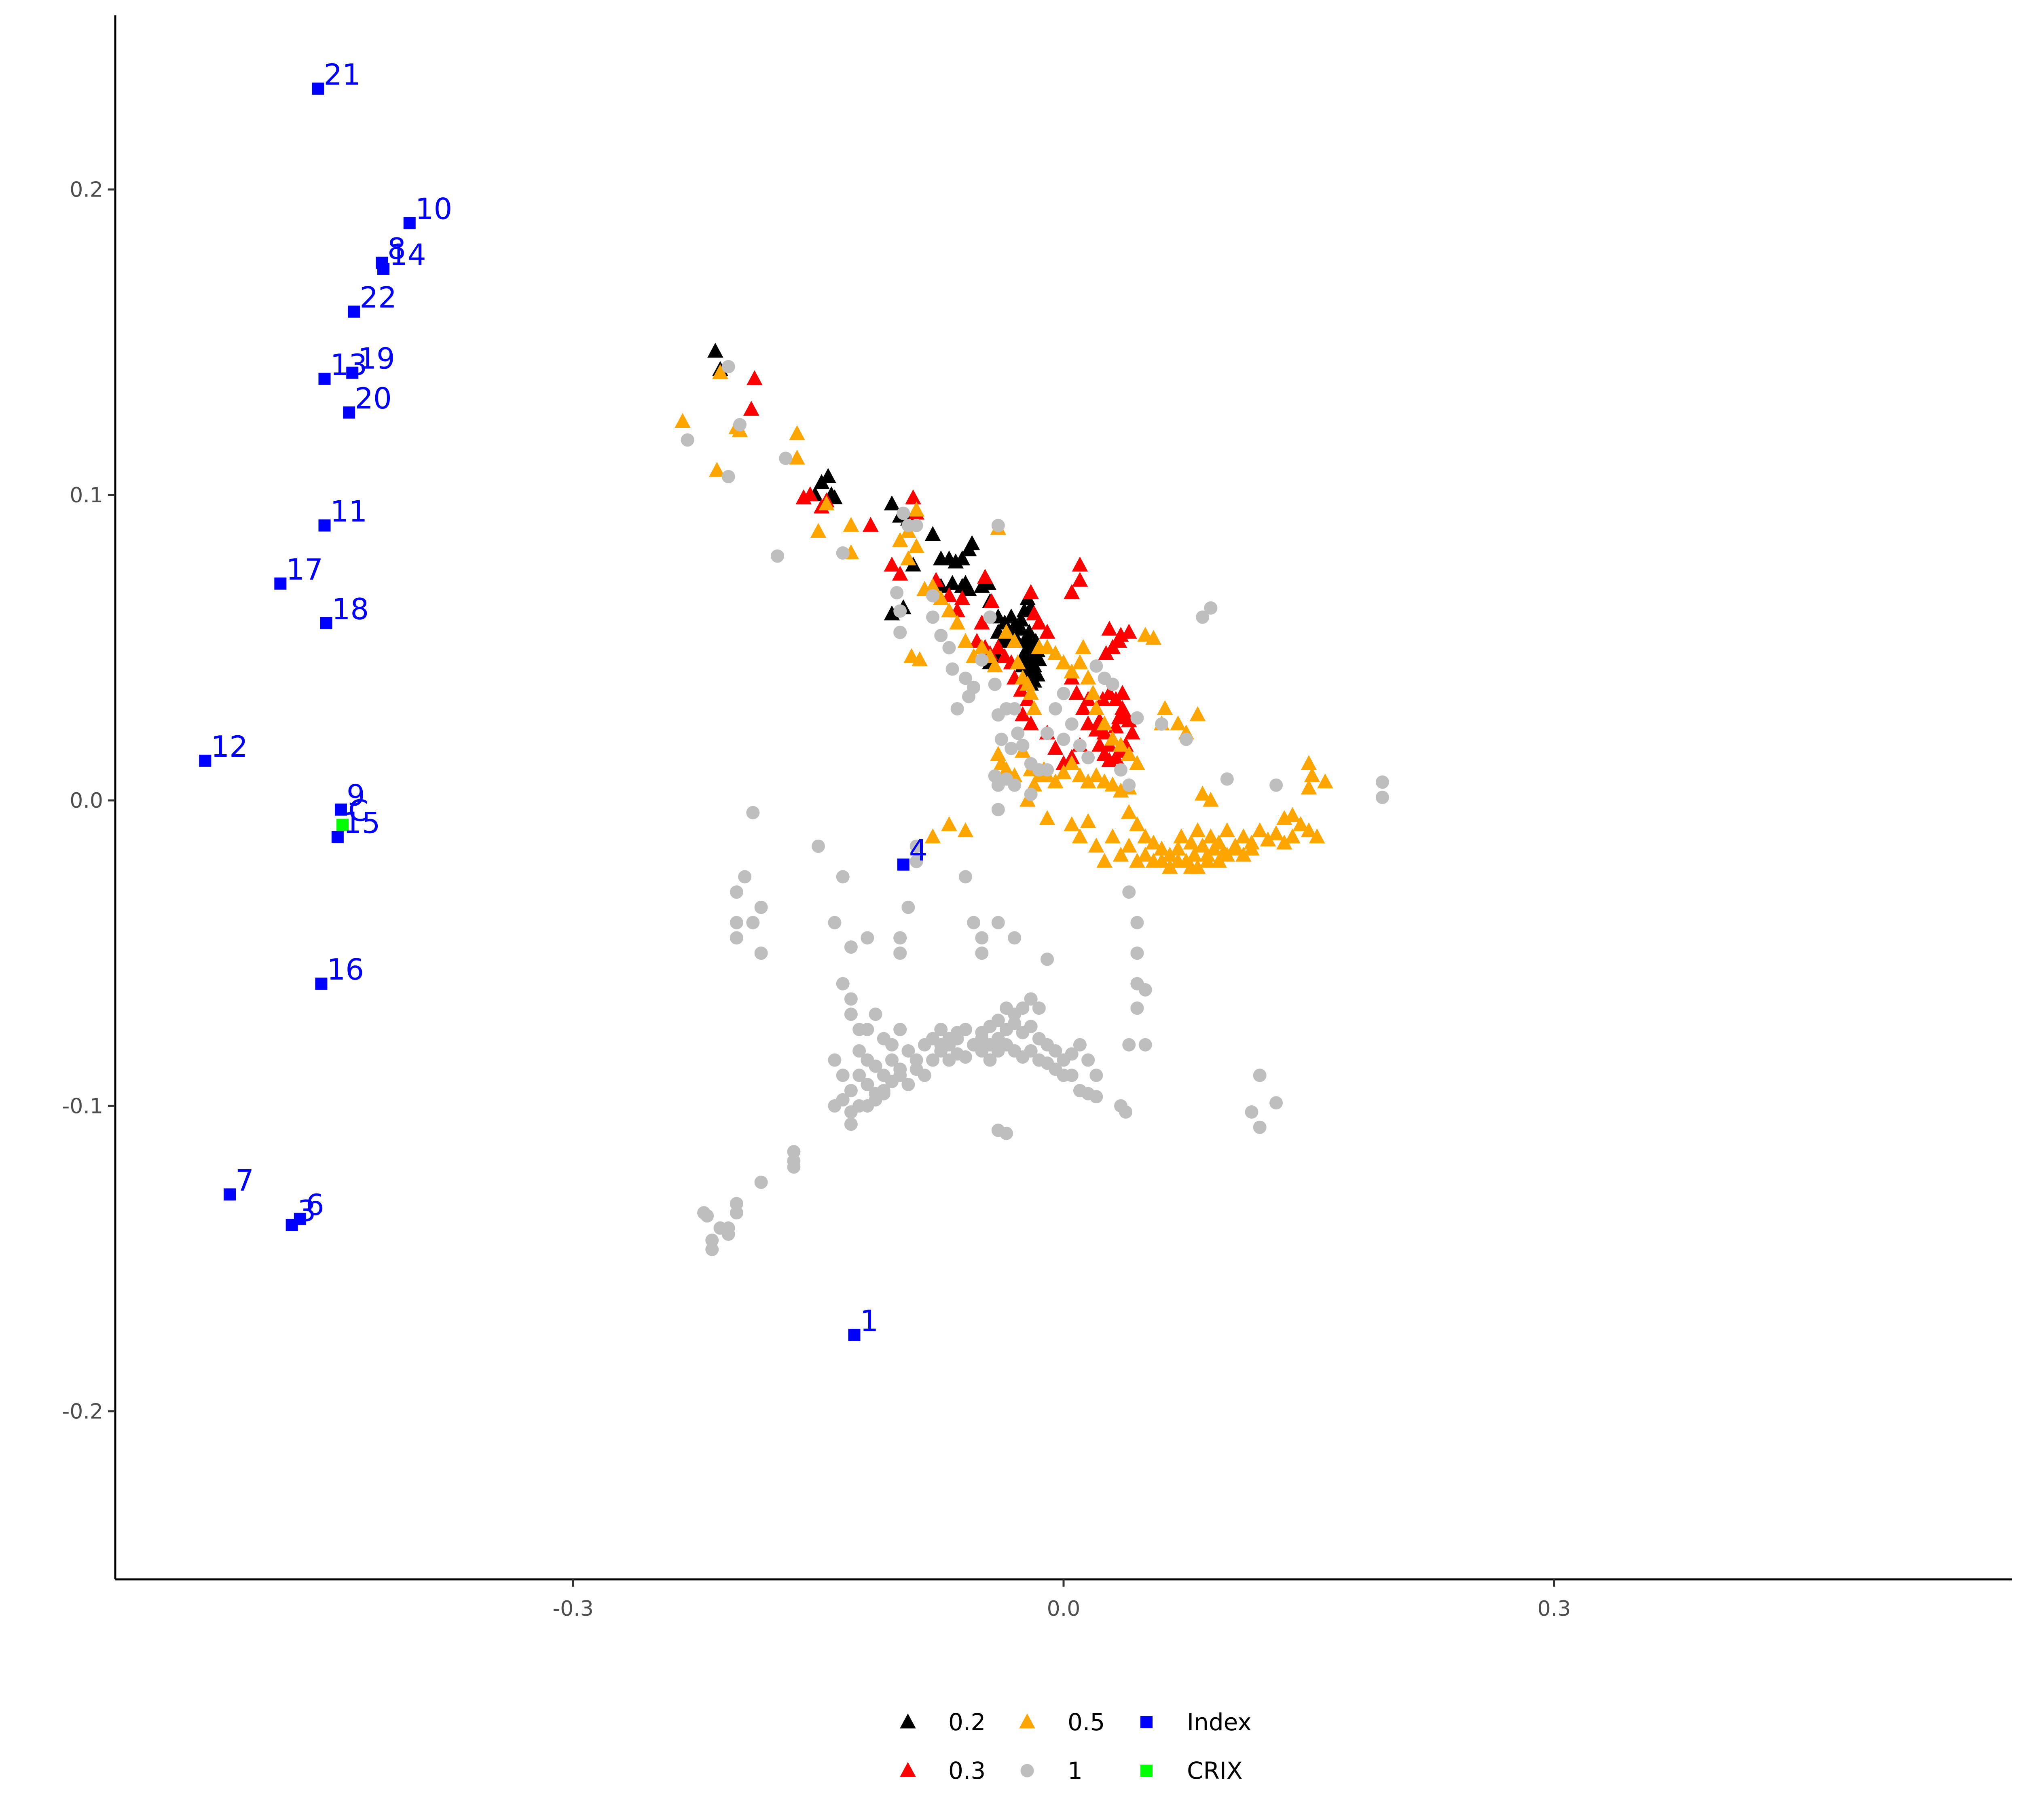  Describe the element at coordinates (349, 511) in the screenshot. I see `point-label: 11` at that location.